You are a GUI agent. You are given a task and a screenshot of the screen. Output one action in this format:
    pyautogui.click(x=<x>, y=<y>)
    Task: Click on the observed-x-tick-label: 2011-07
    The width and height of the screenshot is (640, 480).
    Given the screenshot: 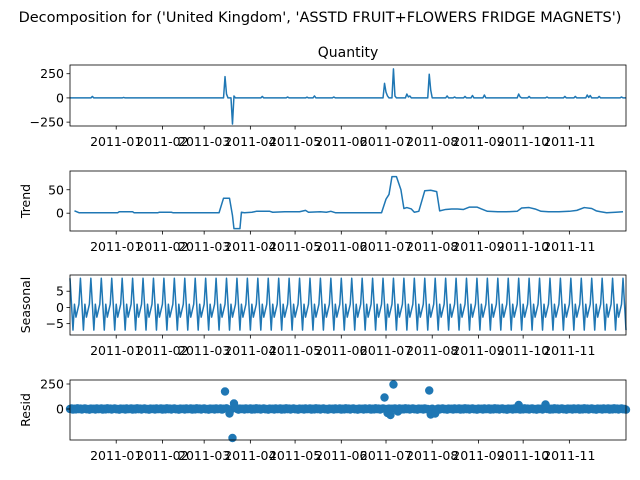 What is the action you would take?
    pyautogui.click(x=386, y=141)
    